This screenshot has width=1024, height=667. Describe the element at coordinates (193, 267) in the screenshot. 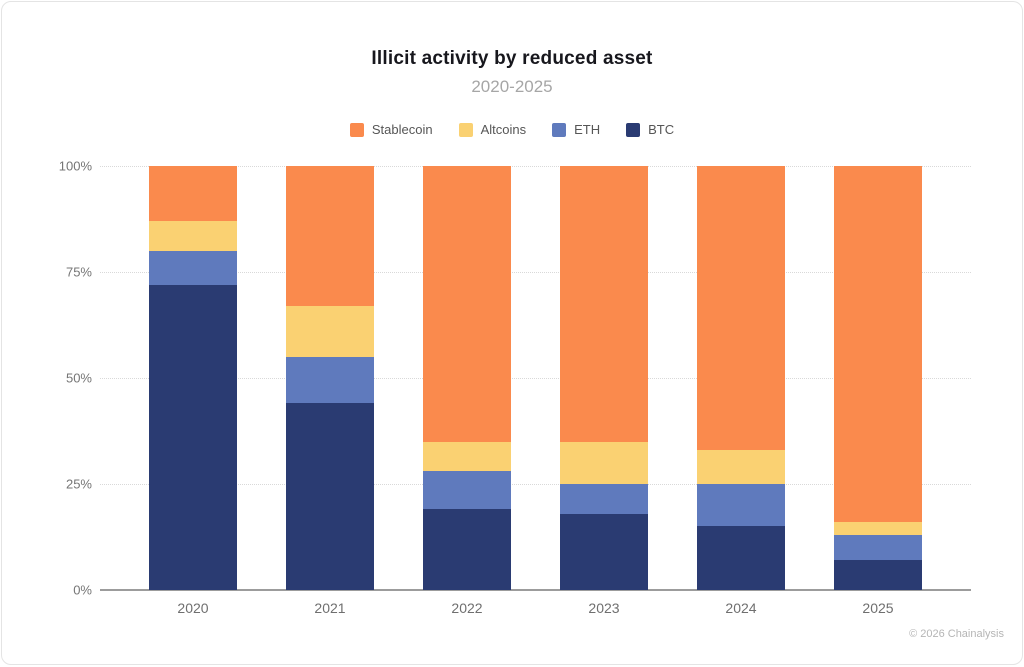

I see `bar-segment-eth-2020` at that location.